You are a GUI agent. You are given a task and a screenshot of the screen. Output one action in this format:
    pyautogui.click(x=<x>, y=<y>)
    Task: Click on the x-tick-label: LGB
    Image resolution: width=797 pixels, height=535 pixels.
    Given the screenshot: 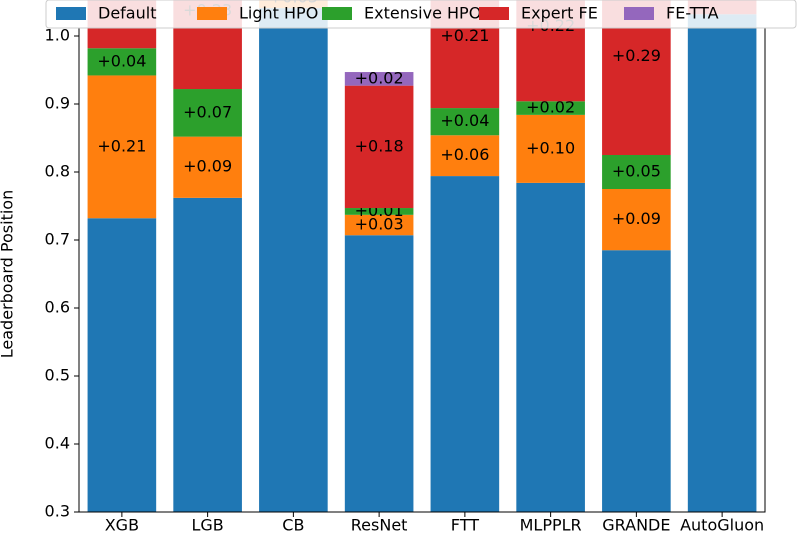 What is the action you would take?
    pyautogui.click(x=207, y=525)
    